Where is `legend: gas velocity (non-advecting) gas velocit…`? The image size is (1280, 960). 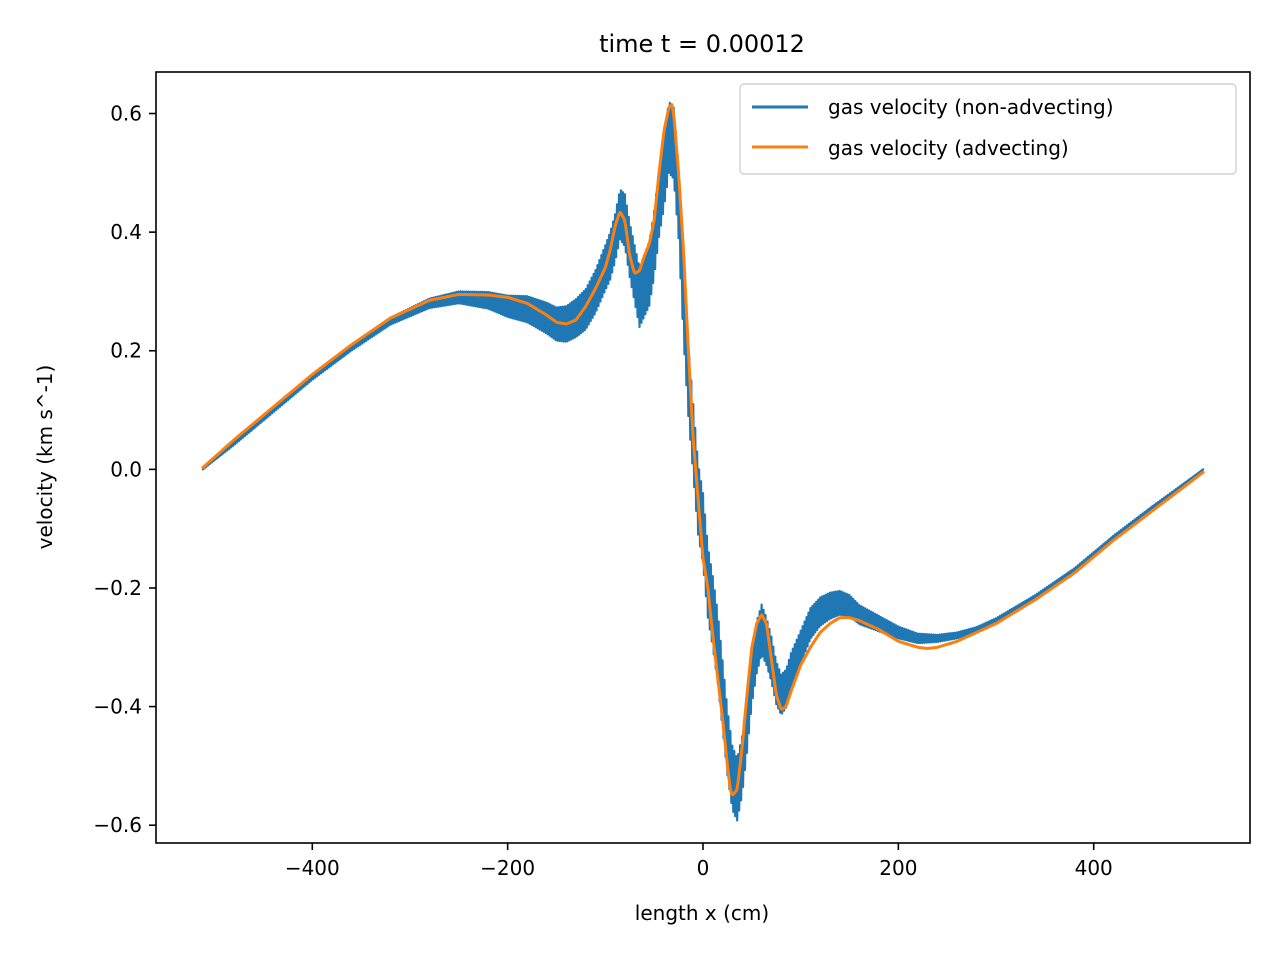
legend: gas velocity (non-advecting) gas velocit… is located at coordinates (988, 129).